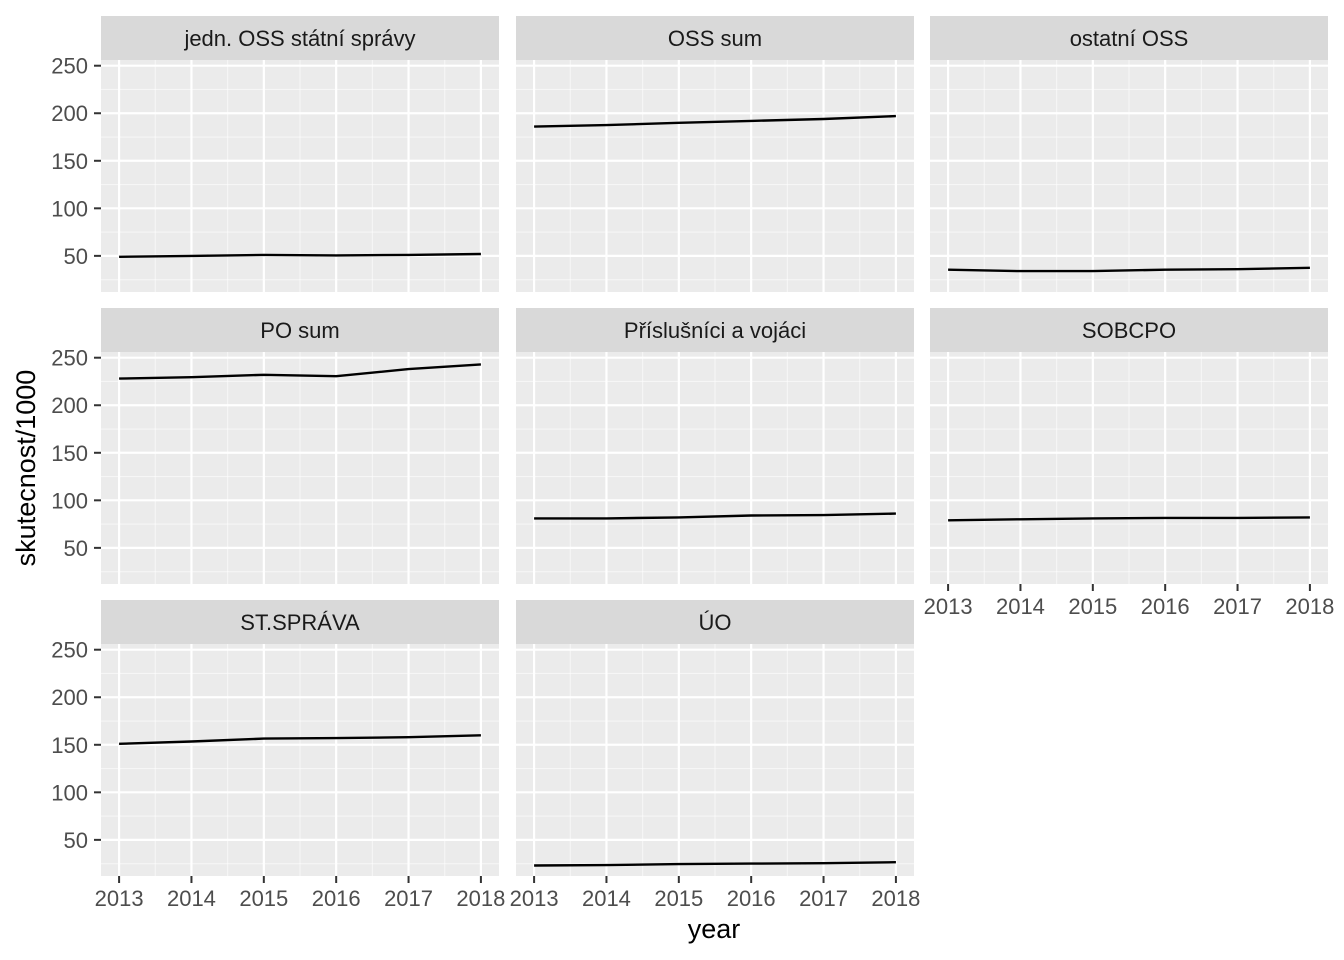 The height and width of the screenshot is (960, 1344). I want to click on facet-panel: SOBCPO 2013 2014 2015 2016 2017 2018, so click(1129, 463).